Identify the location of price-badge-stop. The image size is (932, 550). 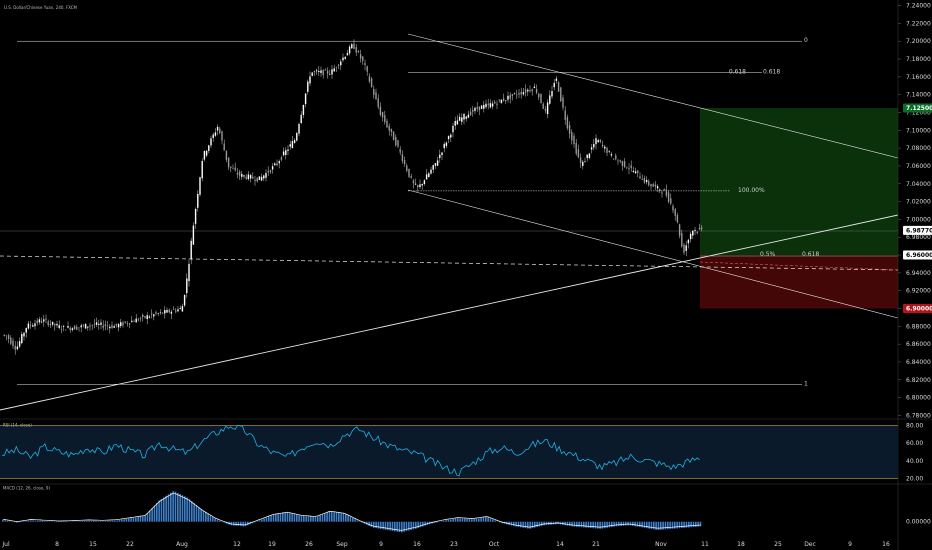
(917, 309).